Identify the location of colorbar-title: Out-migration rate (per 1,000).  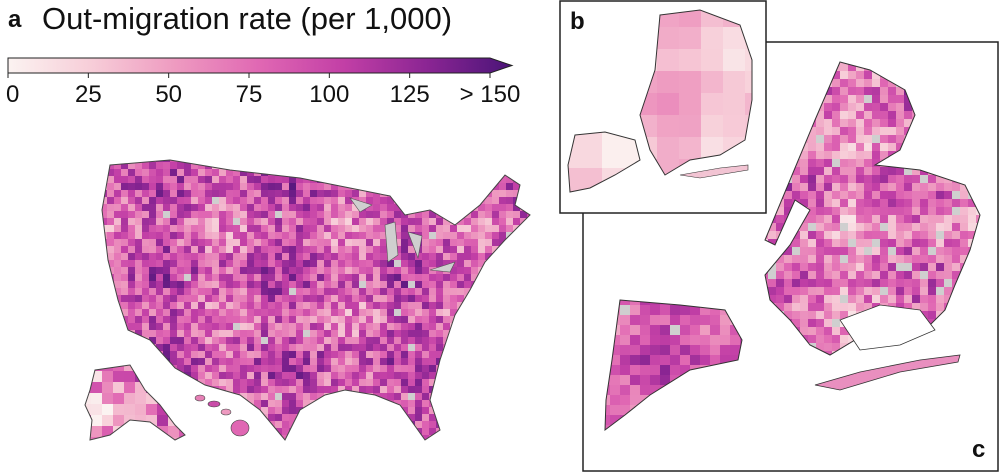
(247, 18).